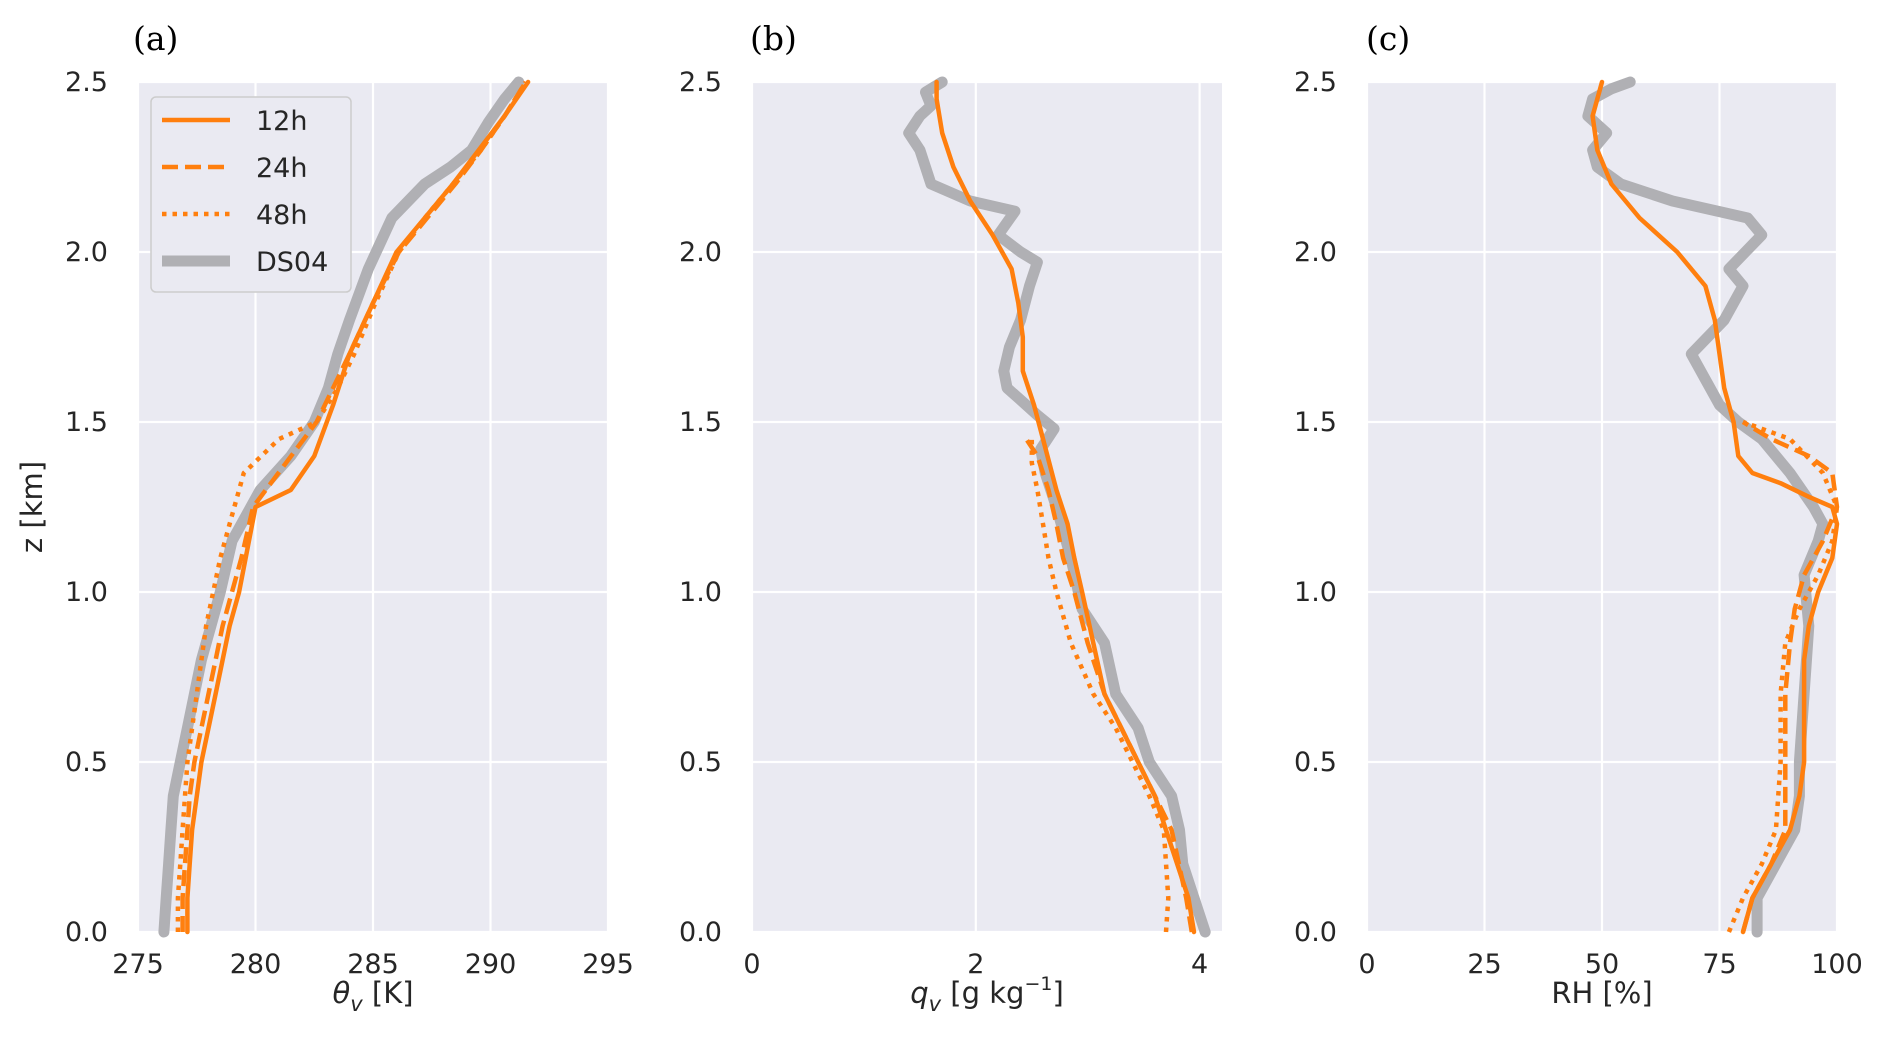  Describe the element at coordinates (751, 964) in the screenshot. I see `x-tick-label-b-0: 0` at that location.